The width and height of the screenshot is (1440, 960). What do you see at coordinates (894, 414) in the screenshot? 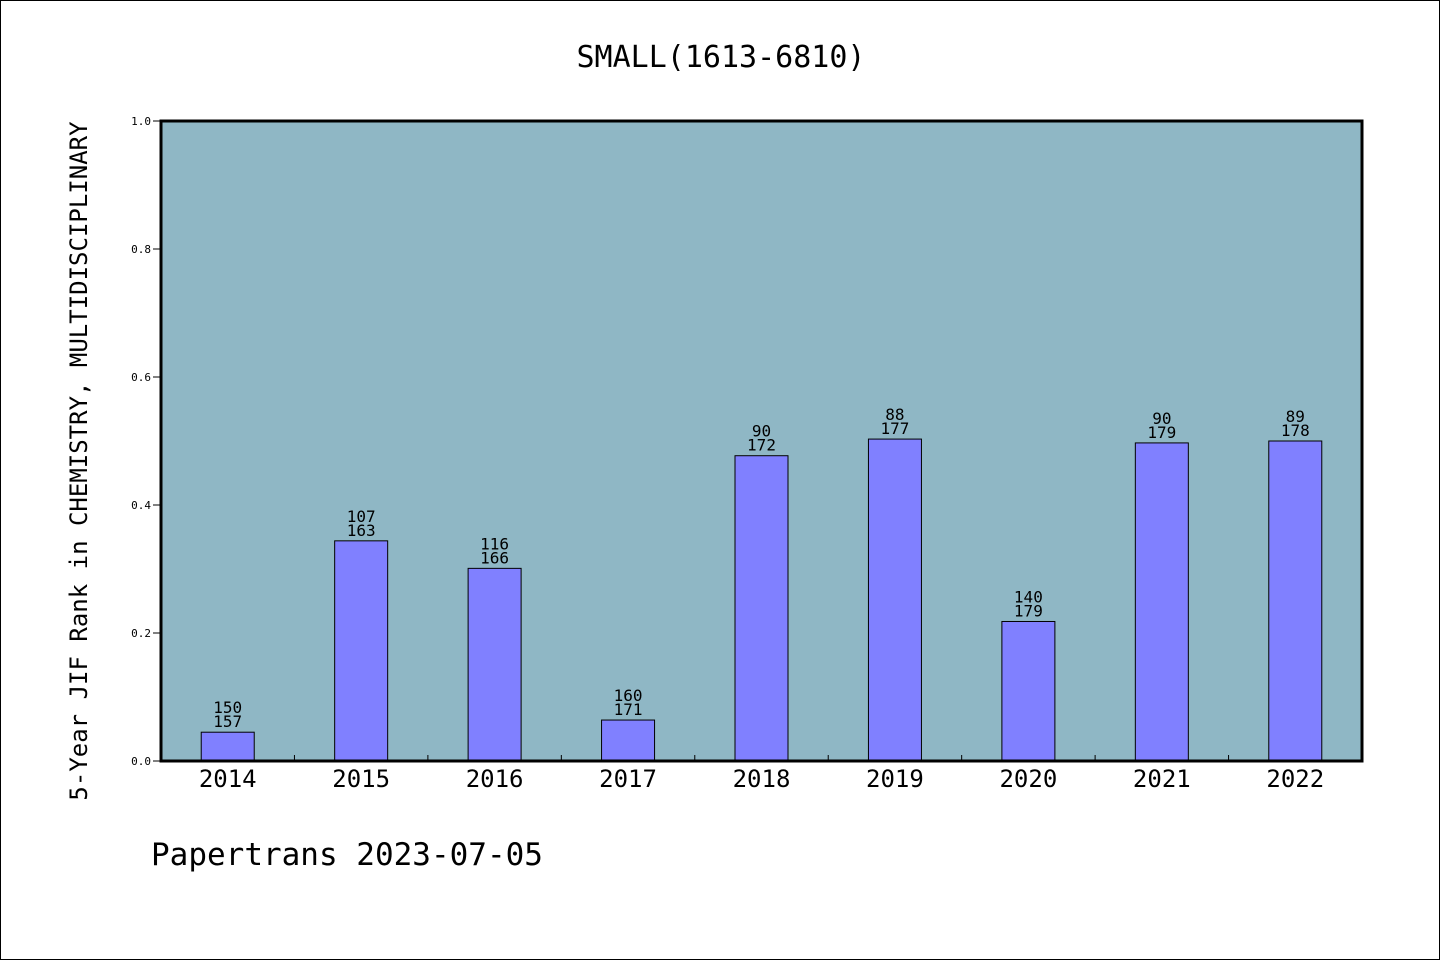
I see `bar-rank-label: 88` at bounding box center [894, 414].